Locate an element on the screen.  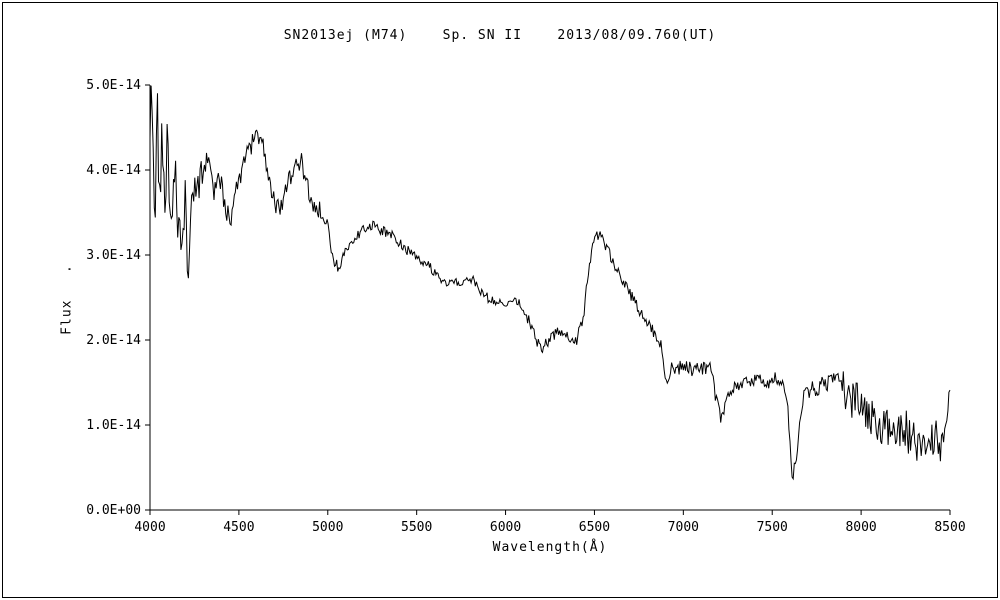
y-tick-label: 5.0E-14 is located at coordinates (113, 85).